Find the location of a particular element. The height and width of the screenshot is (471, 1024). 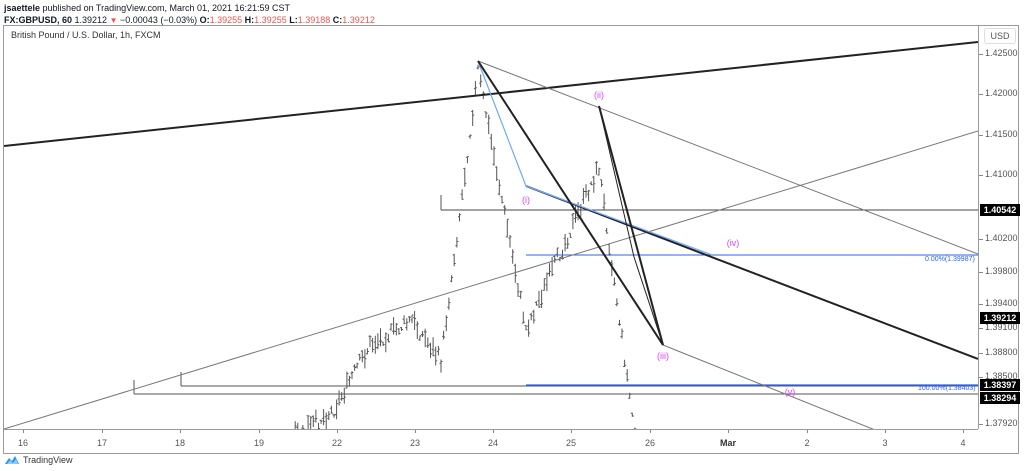

open-value: 1.39255 is located at coordinates (226, 20).